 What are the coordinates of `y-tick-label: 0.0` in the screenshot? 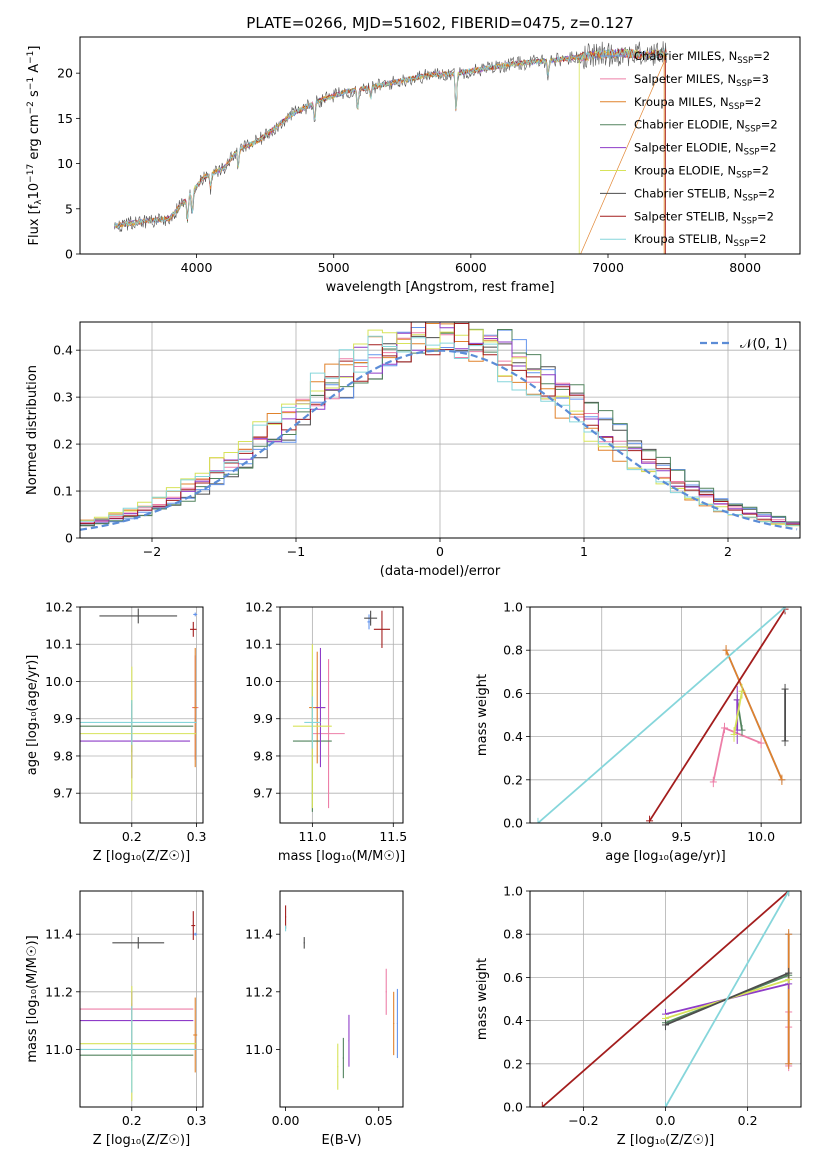 It's located at (513, 1107).